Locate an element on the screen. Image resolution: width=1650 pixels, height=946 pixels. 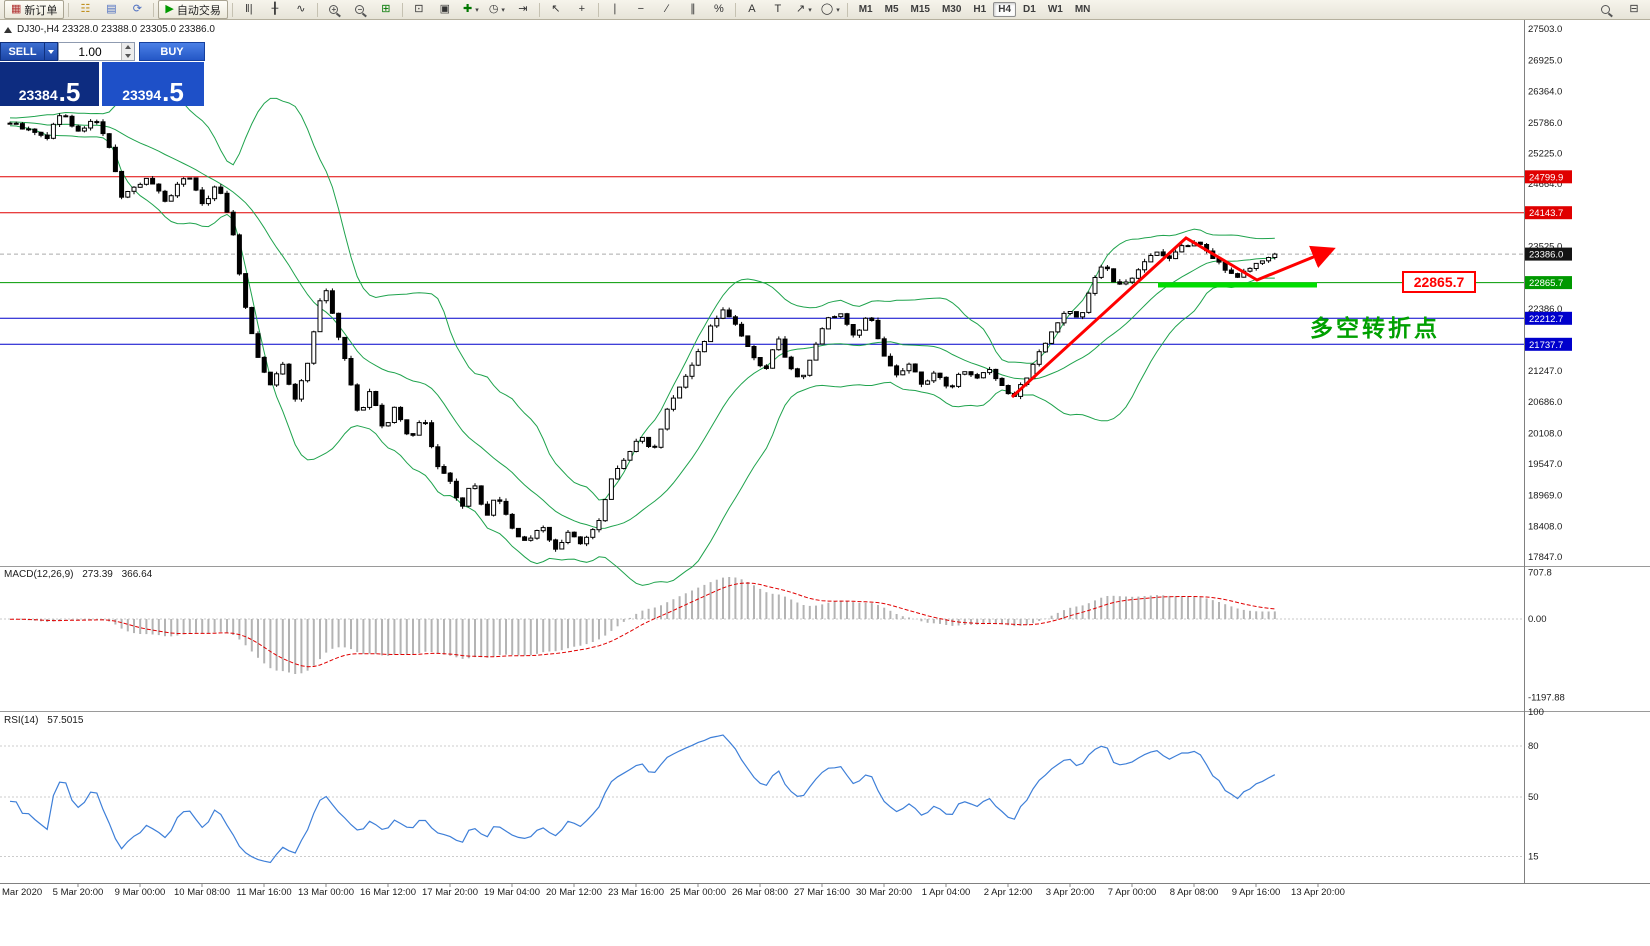
svg-text: 10 Mar 08:00 is located at coordinates (202, 892).